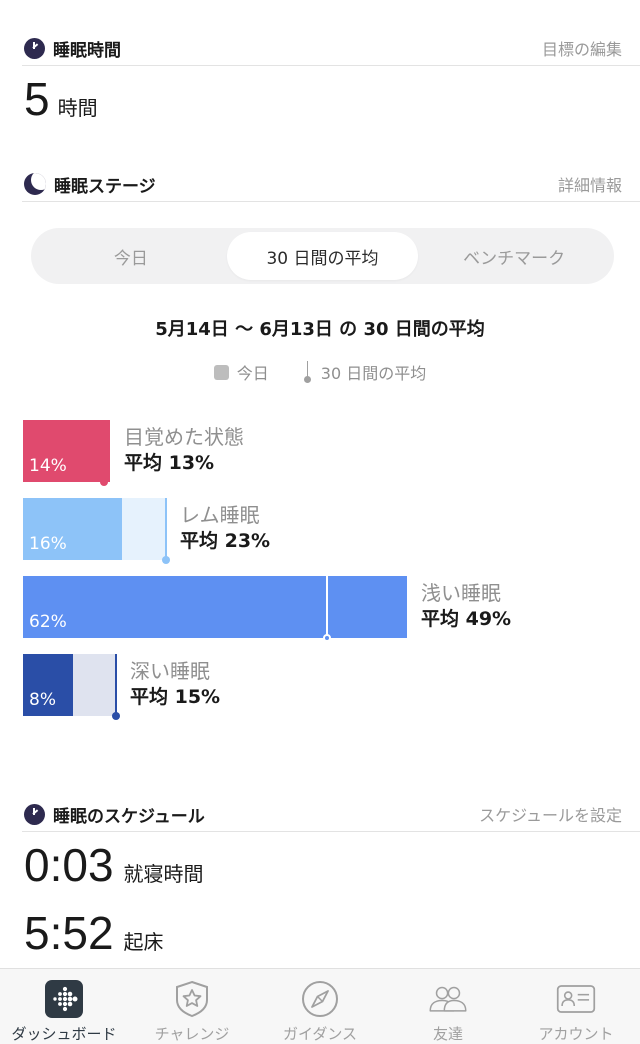 This screenshot has height=1044, width=640. Describe the element at coordinates (215, 607) in the screenshot. I see `stage-light-today-bar: 62%` at that location.